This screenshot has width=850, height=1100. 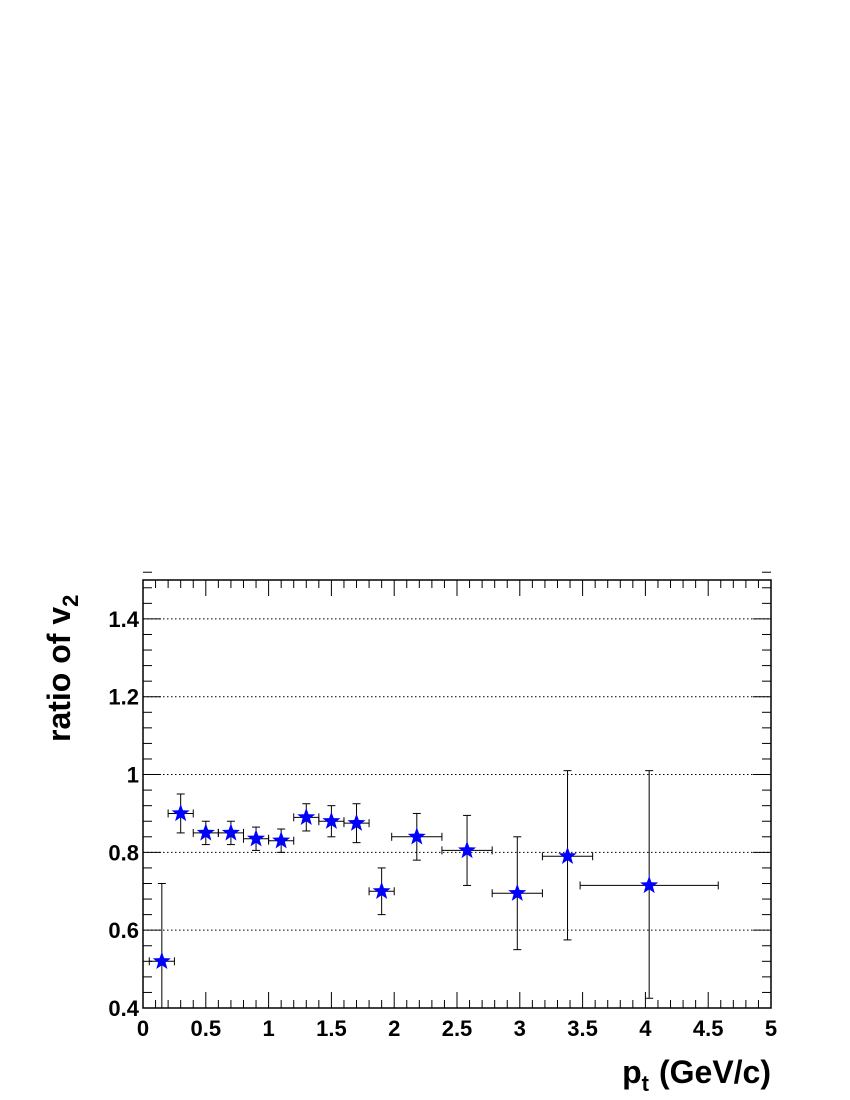 I want to click on x-tick-label: 3.5, so click(x=582, y=1028).